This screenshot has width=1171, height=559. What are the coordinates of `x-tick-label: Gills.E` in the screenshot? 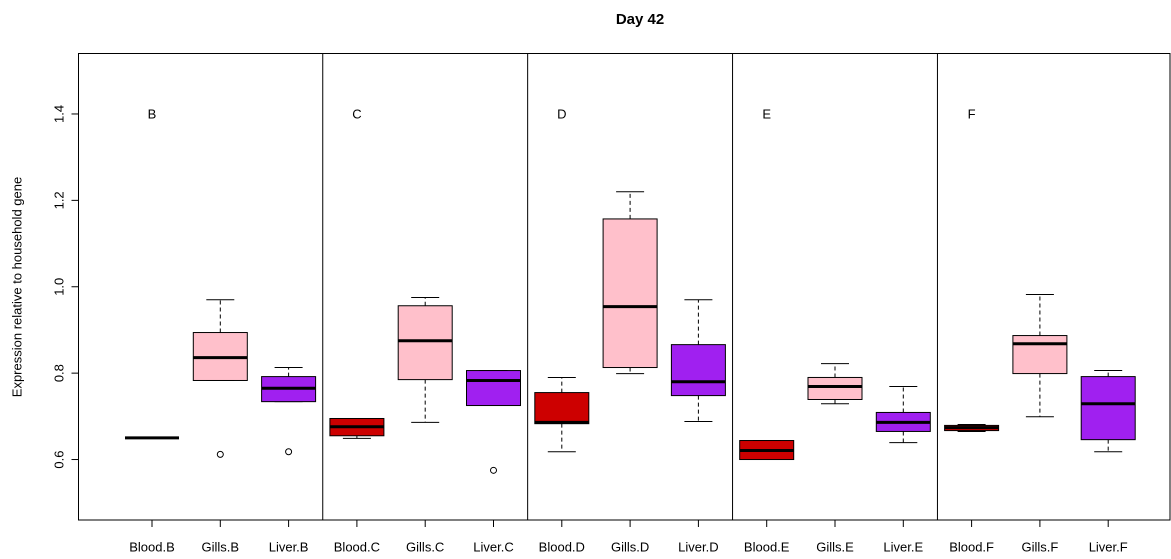 It's located at (835, 546).